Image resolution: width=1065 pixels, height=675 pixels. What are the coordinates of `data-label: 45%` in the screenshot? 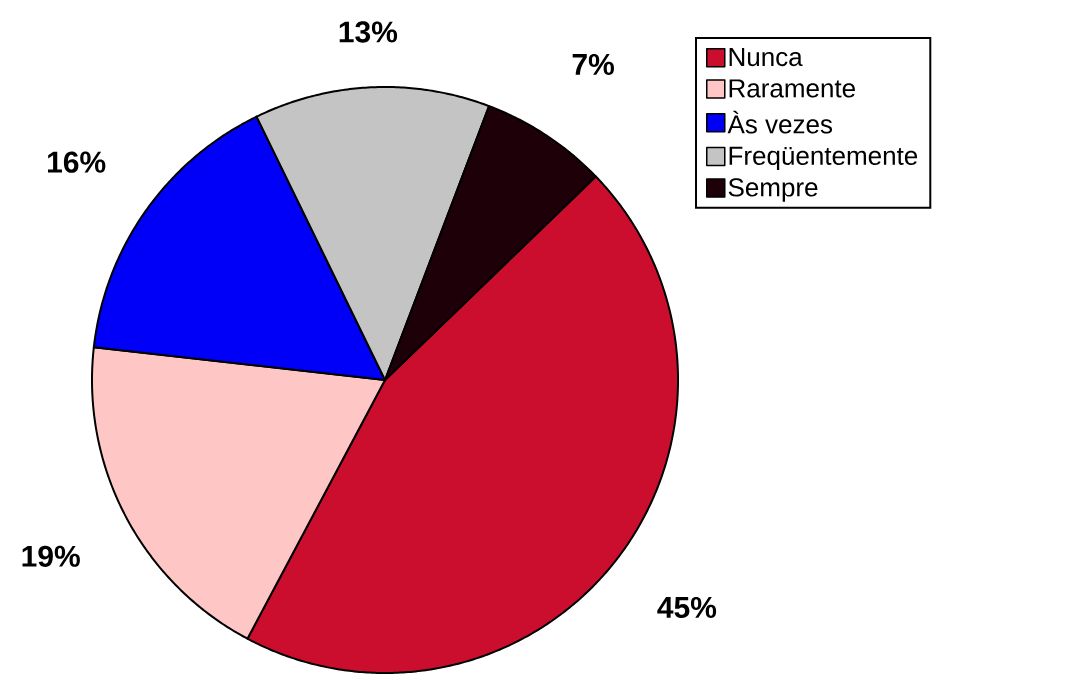 It's located at (687, 607).